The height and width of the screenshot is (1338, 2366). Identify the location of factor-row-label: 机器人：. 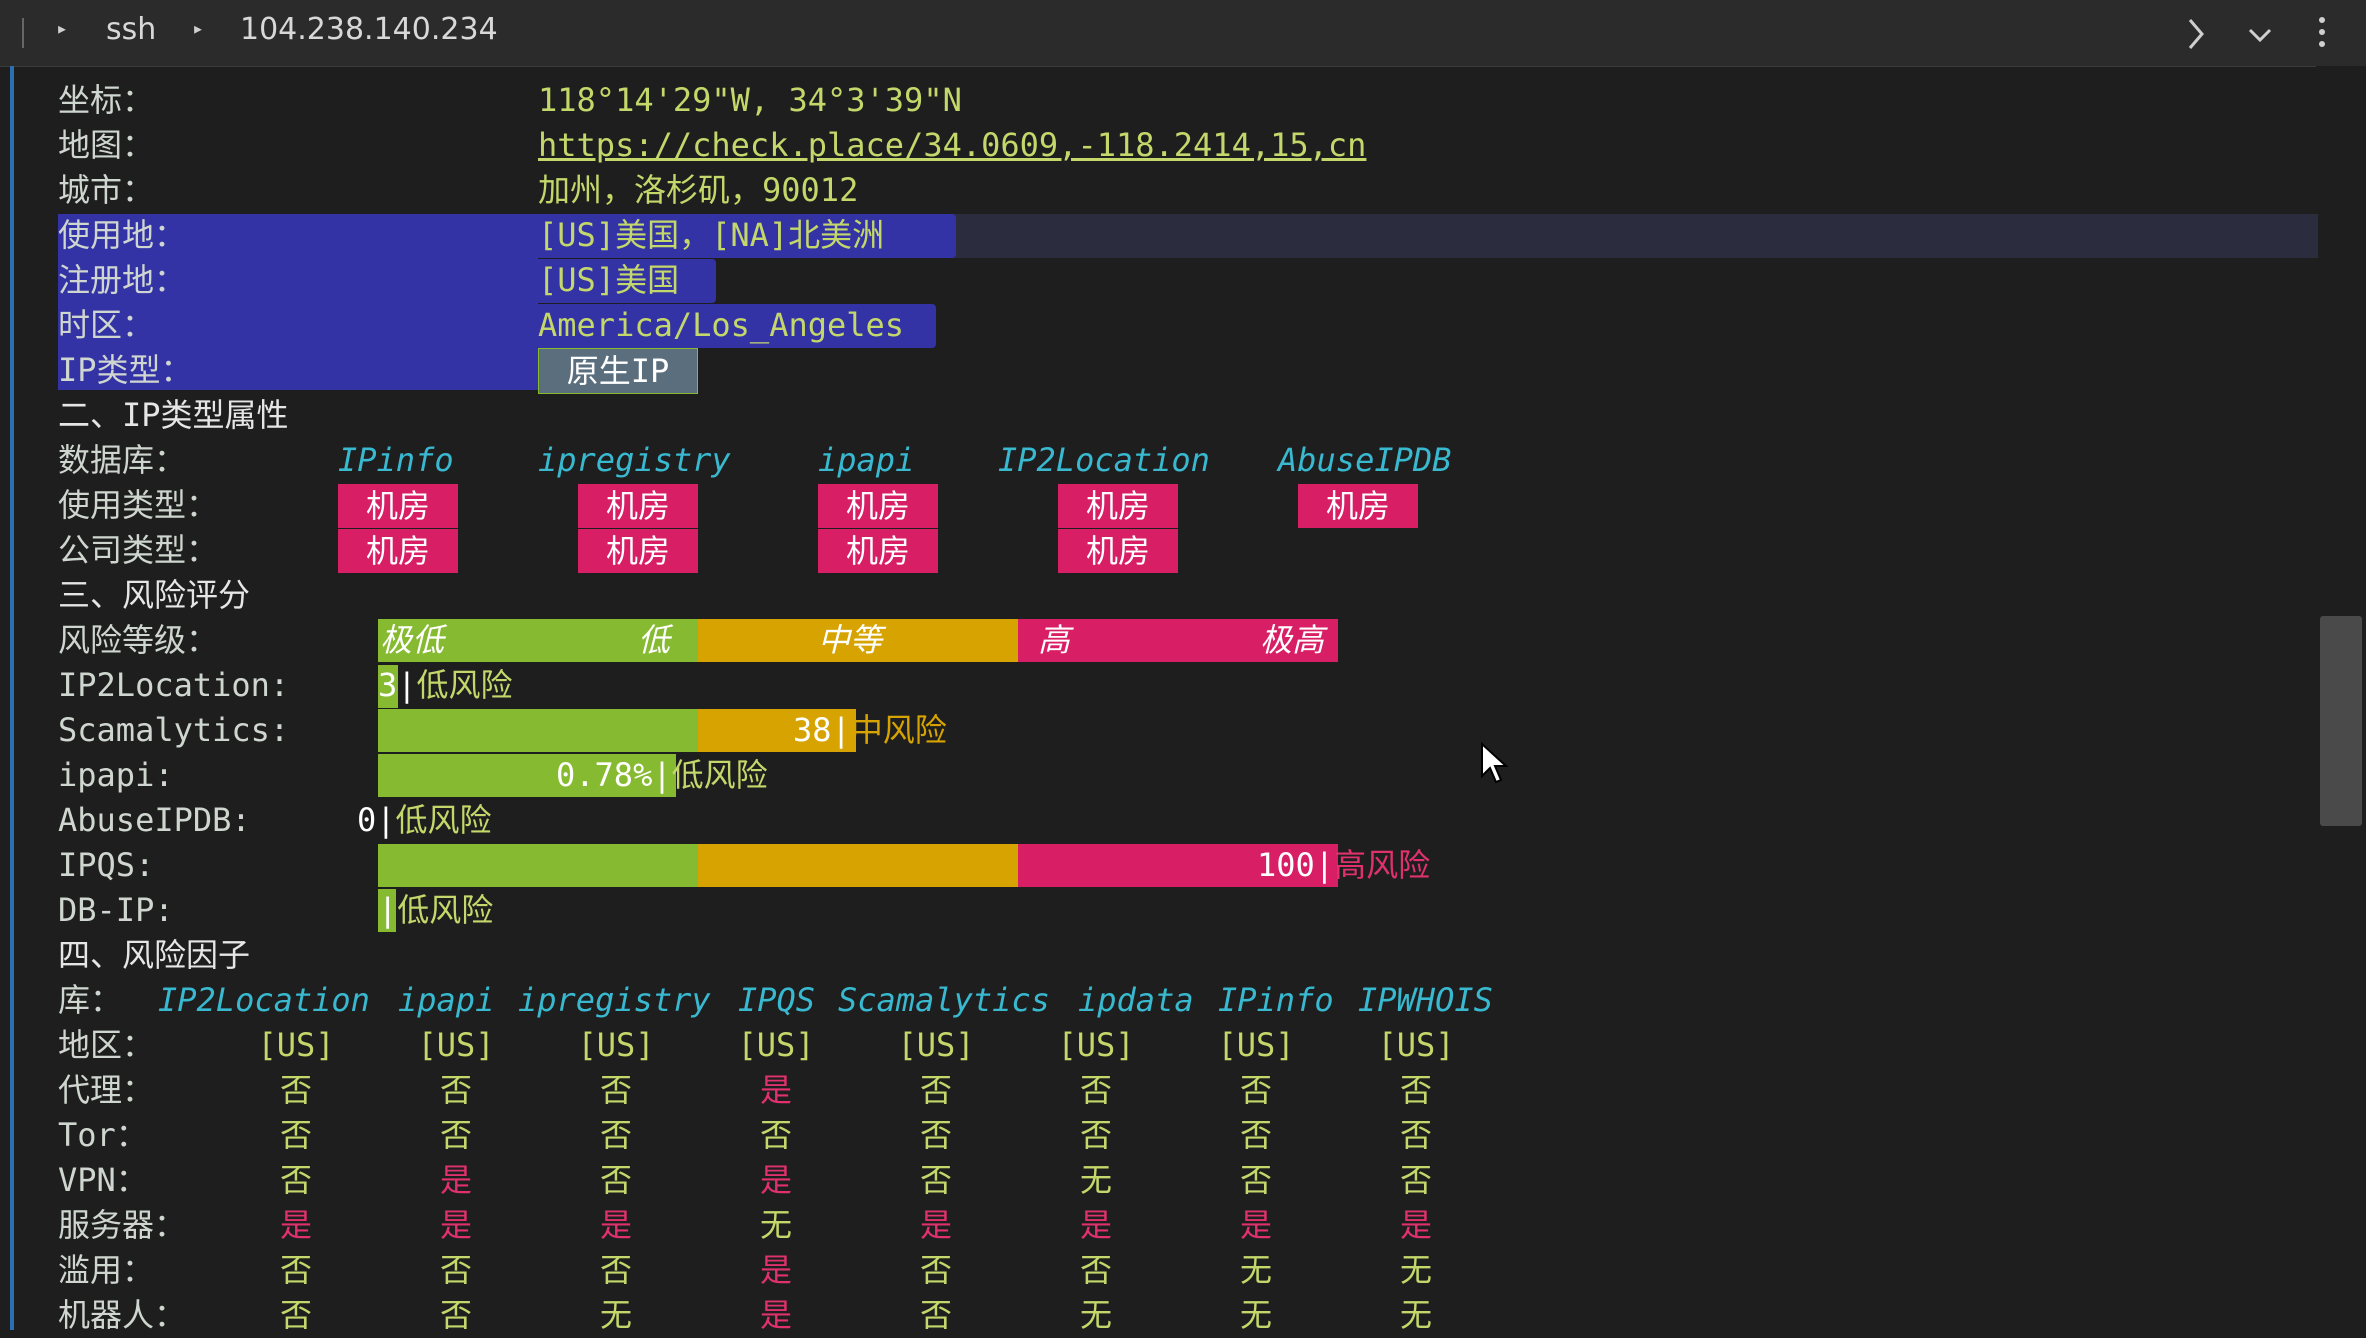
(122, 1315).